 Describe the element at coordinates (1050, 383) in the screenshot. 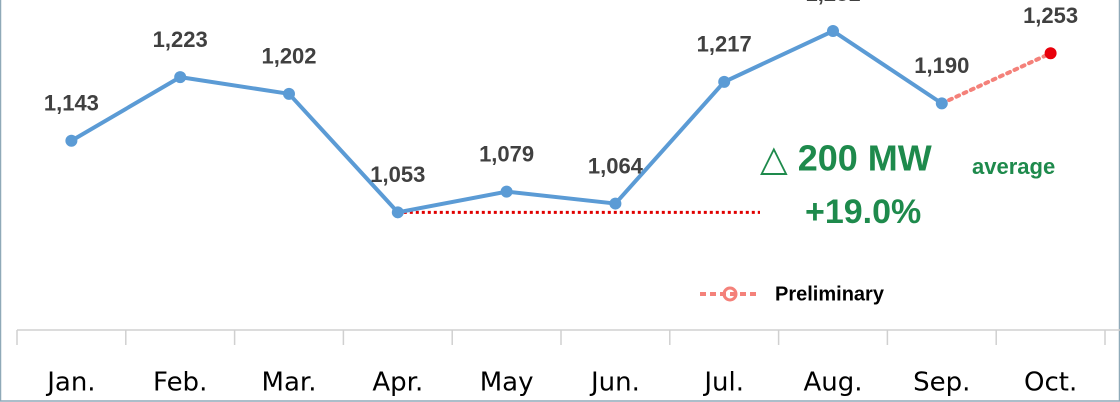

I see `x-tick-label: Oct.` at that location.